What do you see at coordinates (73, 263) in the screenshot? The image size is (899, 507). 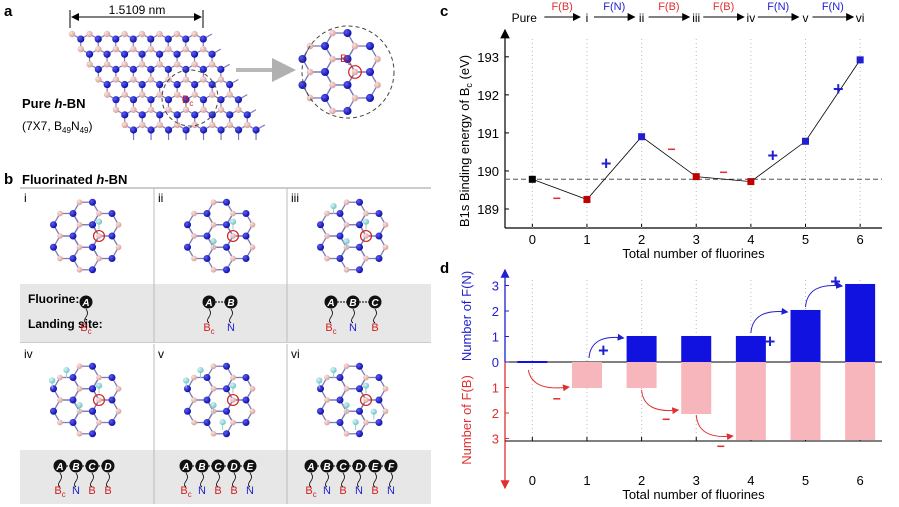 I see `config-i: i A Bc` at bounding box center [73, 263].